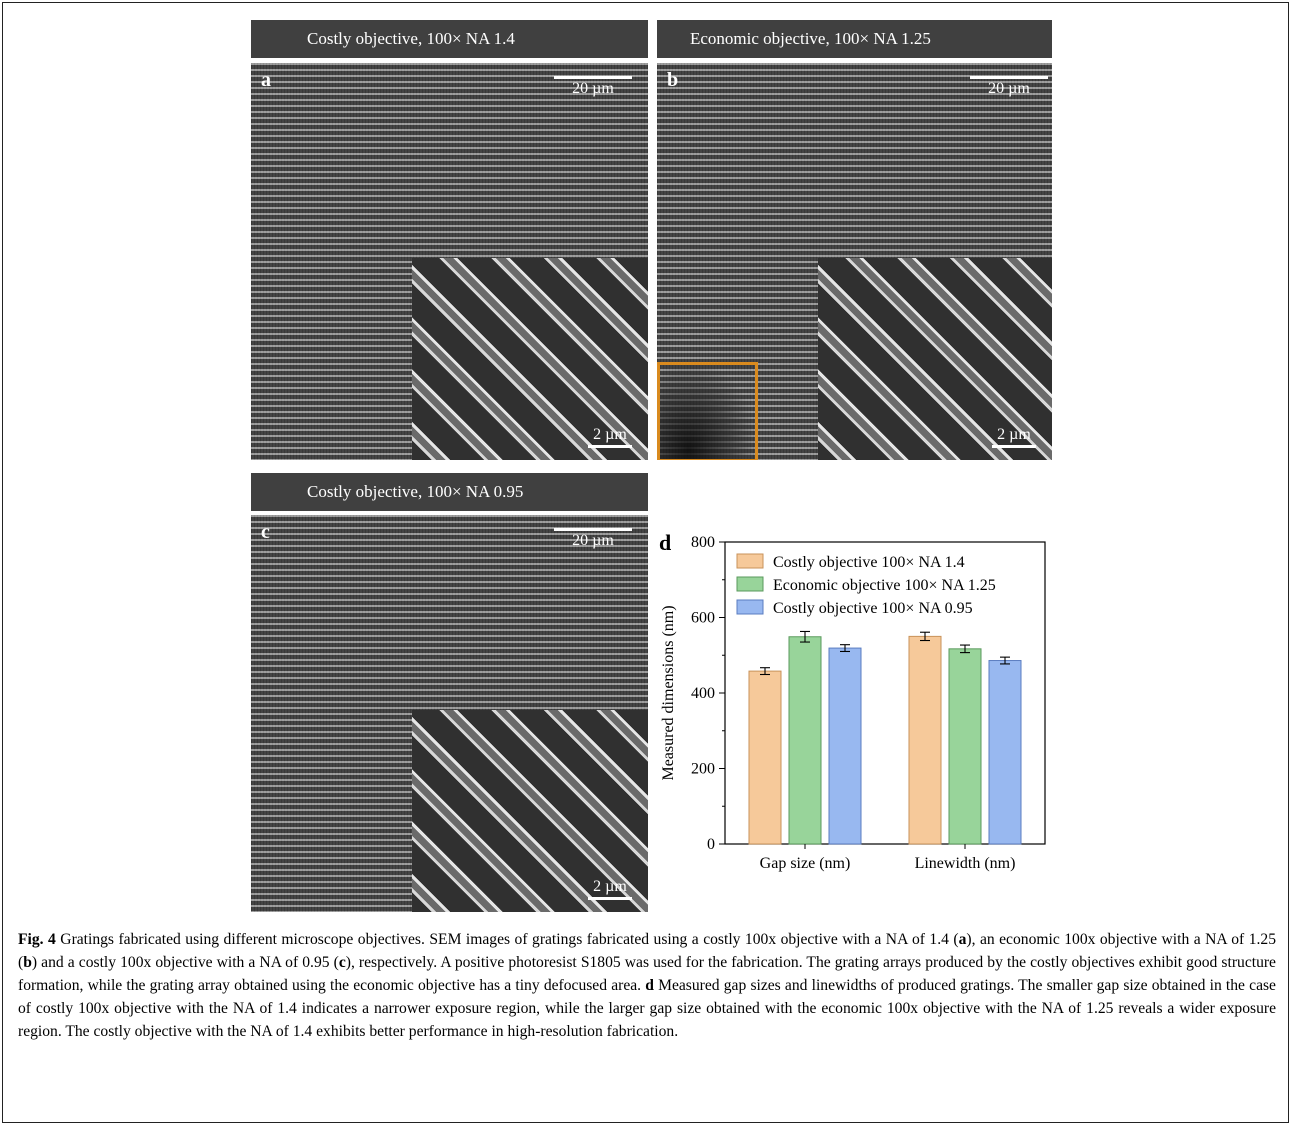  Describe the element at coordinates (530, 811) in the screenshot. I see `sem-inset-c: 2 µm` at that location.